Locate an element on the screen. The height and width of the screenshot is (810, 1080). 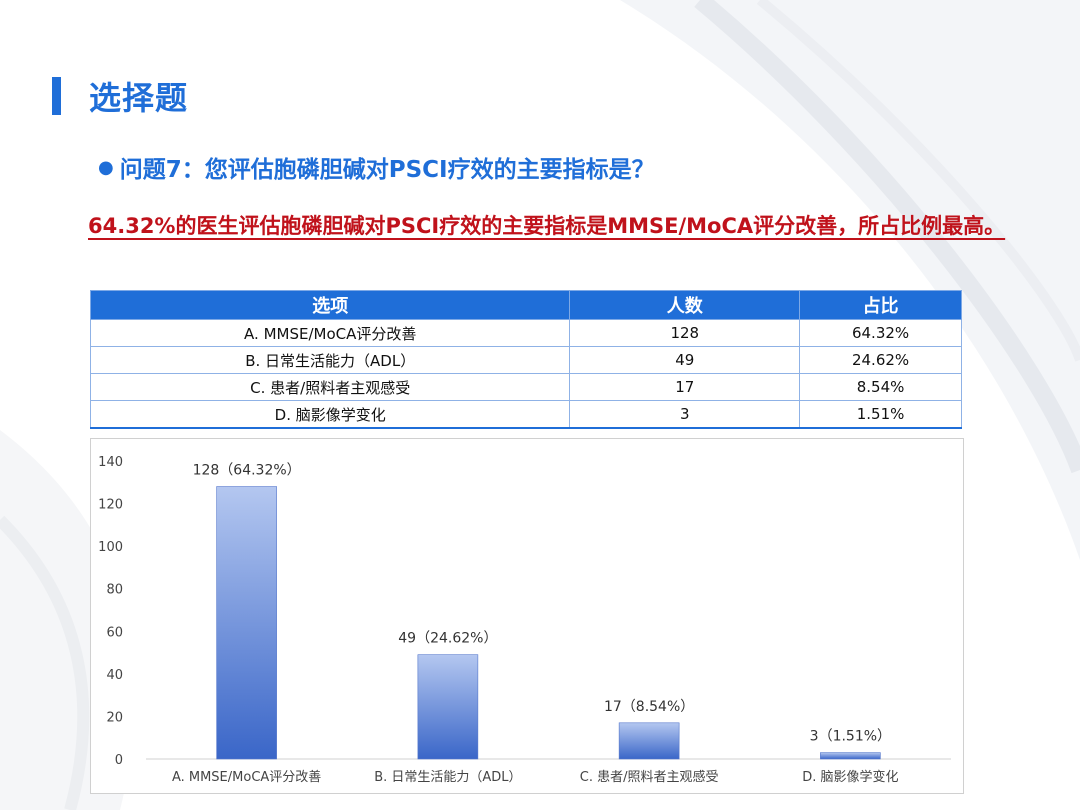
slide-title: 选择题 is located at coordinates (120, 96).